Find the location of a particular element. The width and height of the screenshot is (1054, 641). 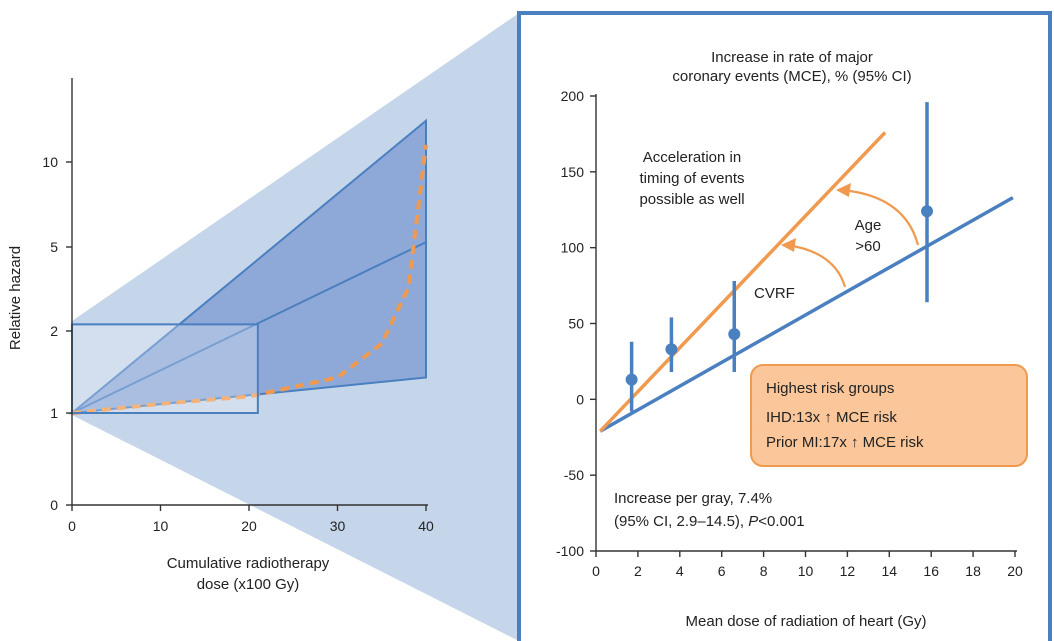

left-y-tick-label: 2 is located at coordinates (54, 331).